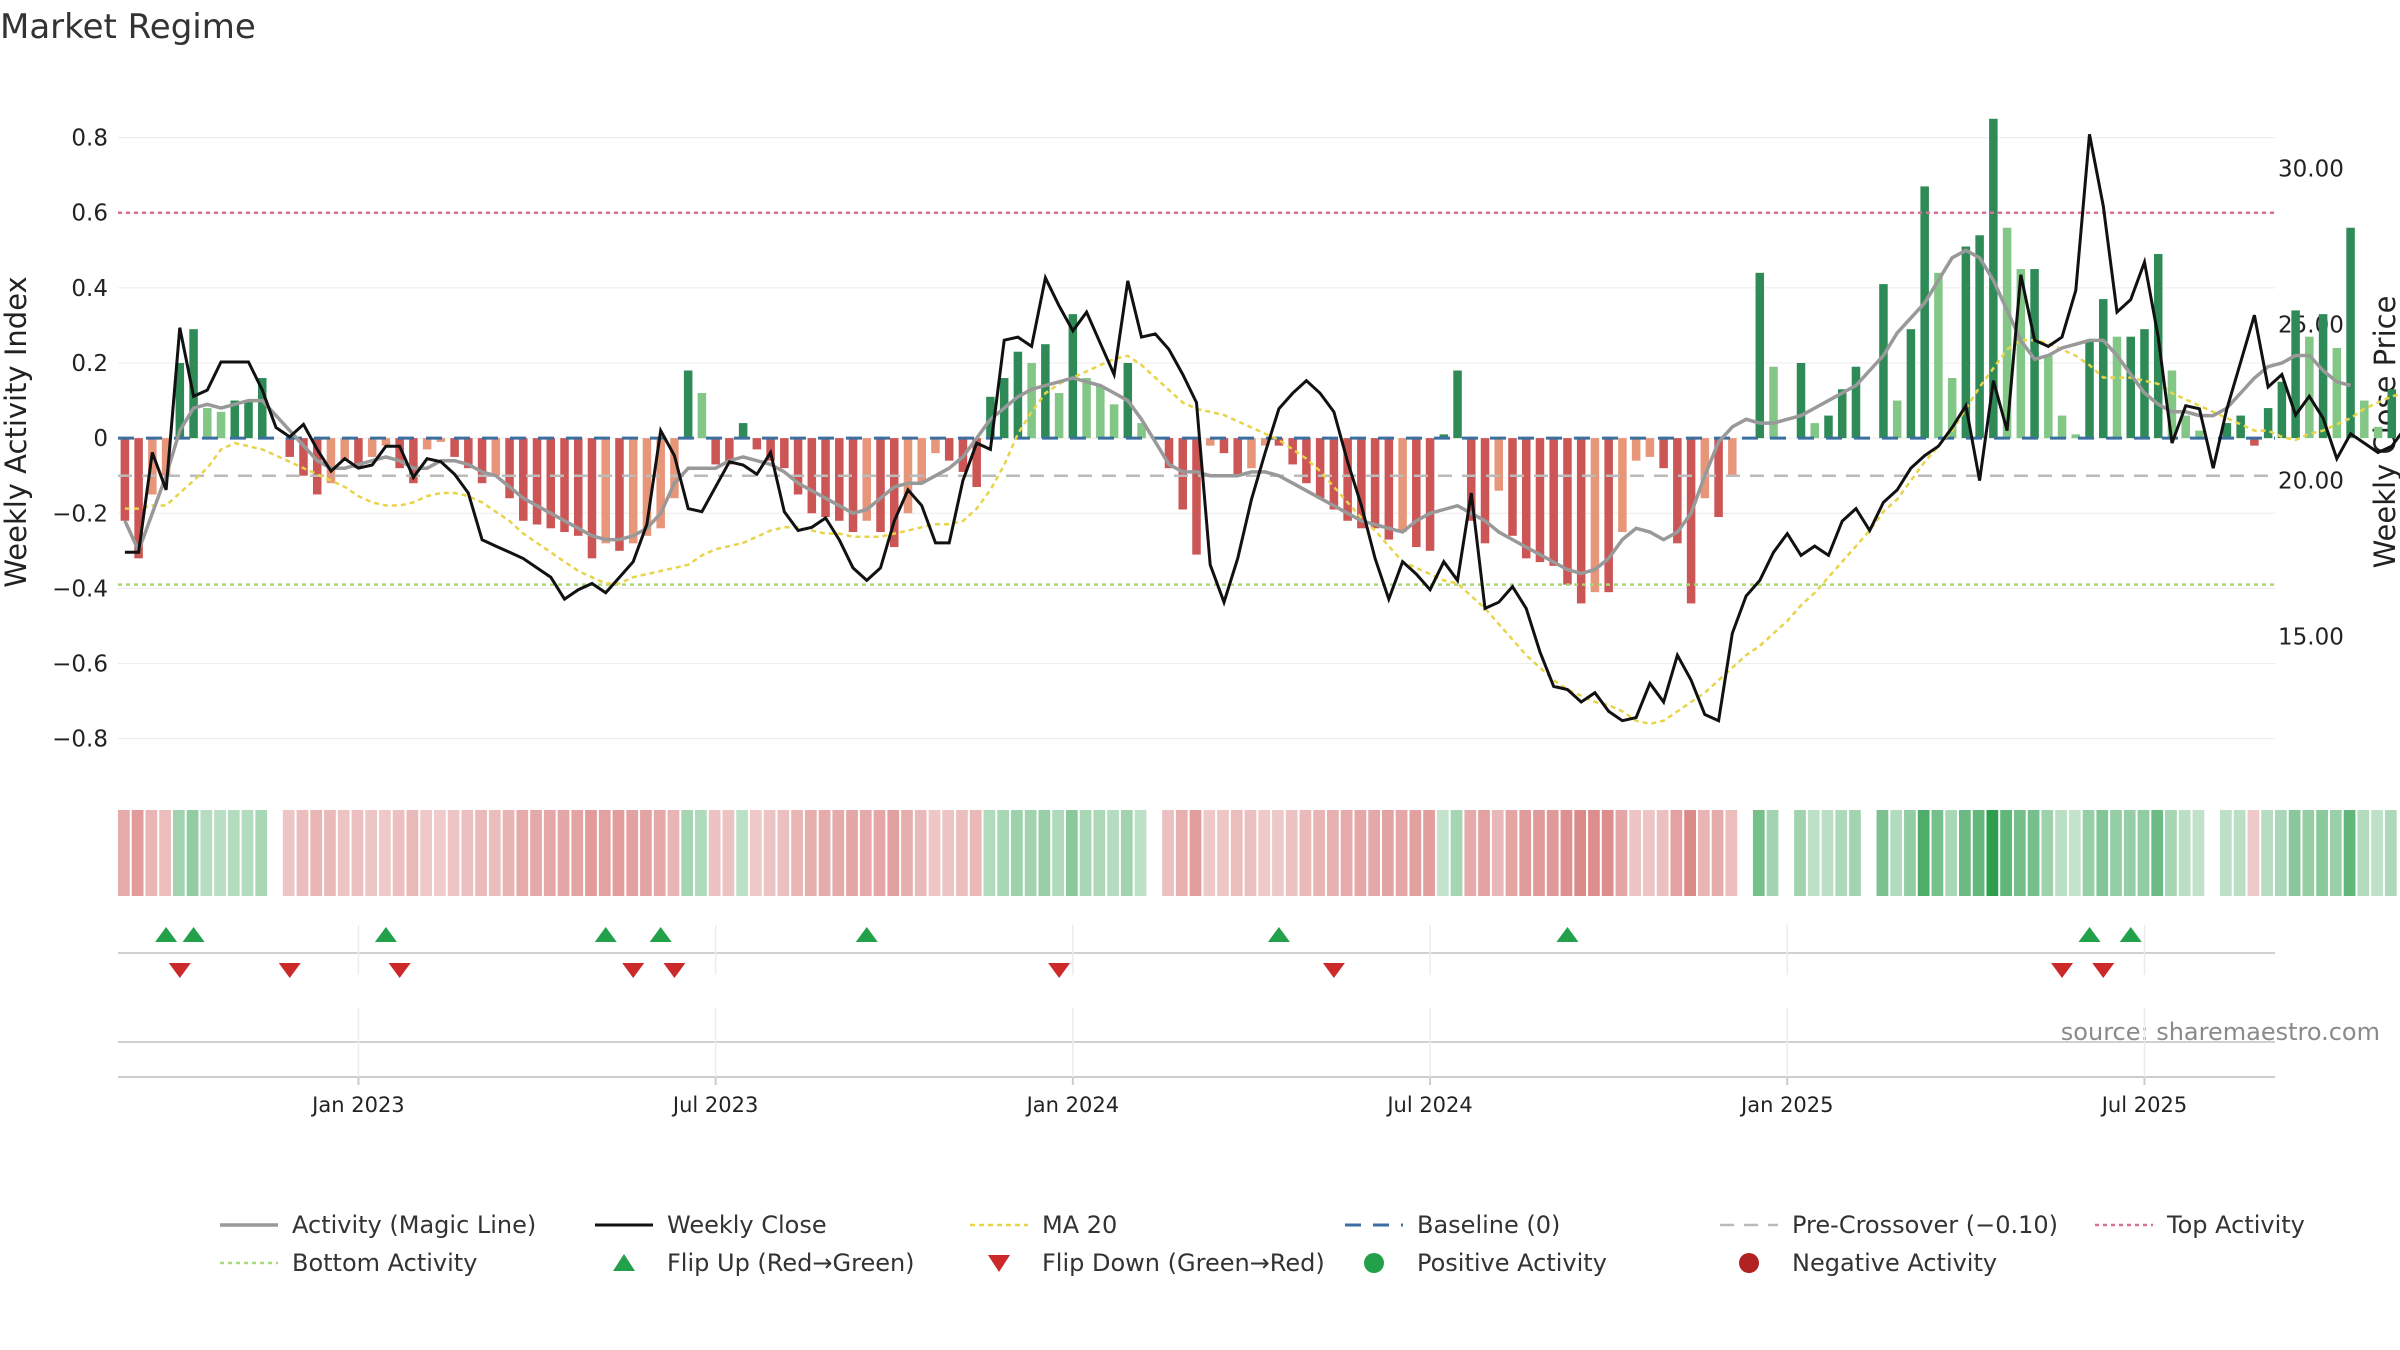 This screenshot has height=1350, width=2400. I want to click on x-tick-label: Jan 2025, so click(1786, 1105).